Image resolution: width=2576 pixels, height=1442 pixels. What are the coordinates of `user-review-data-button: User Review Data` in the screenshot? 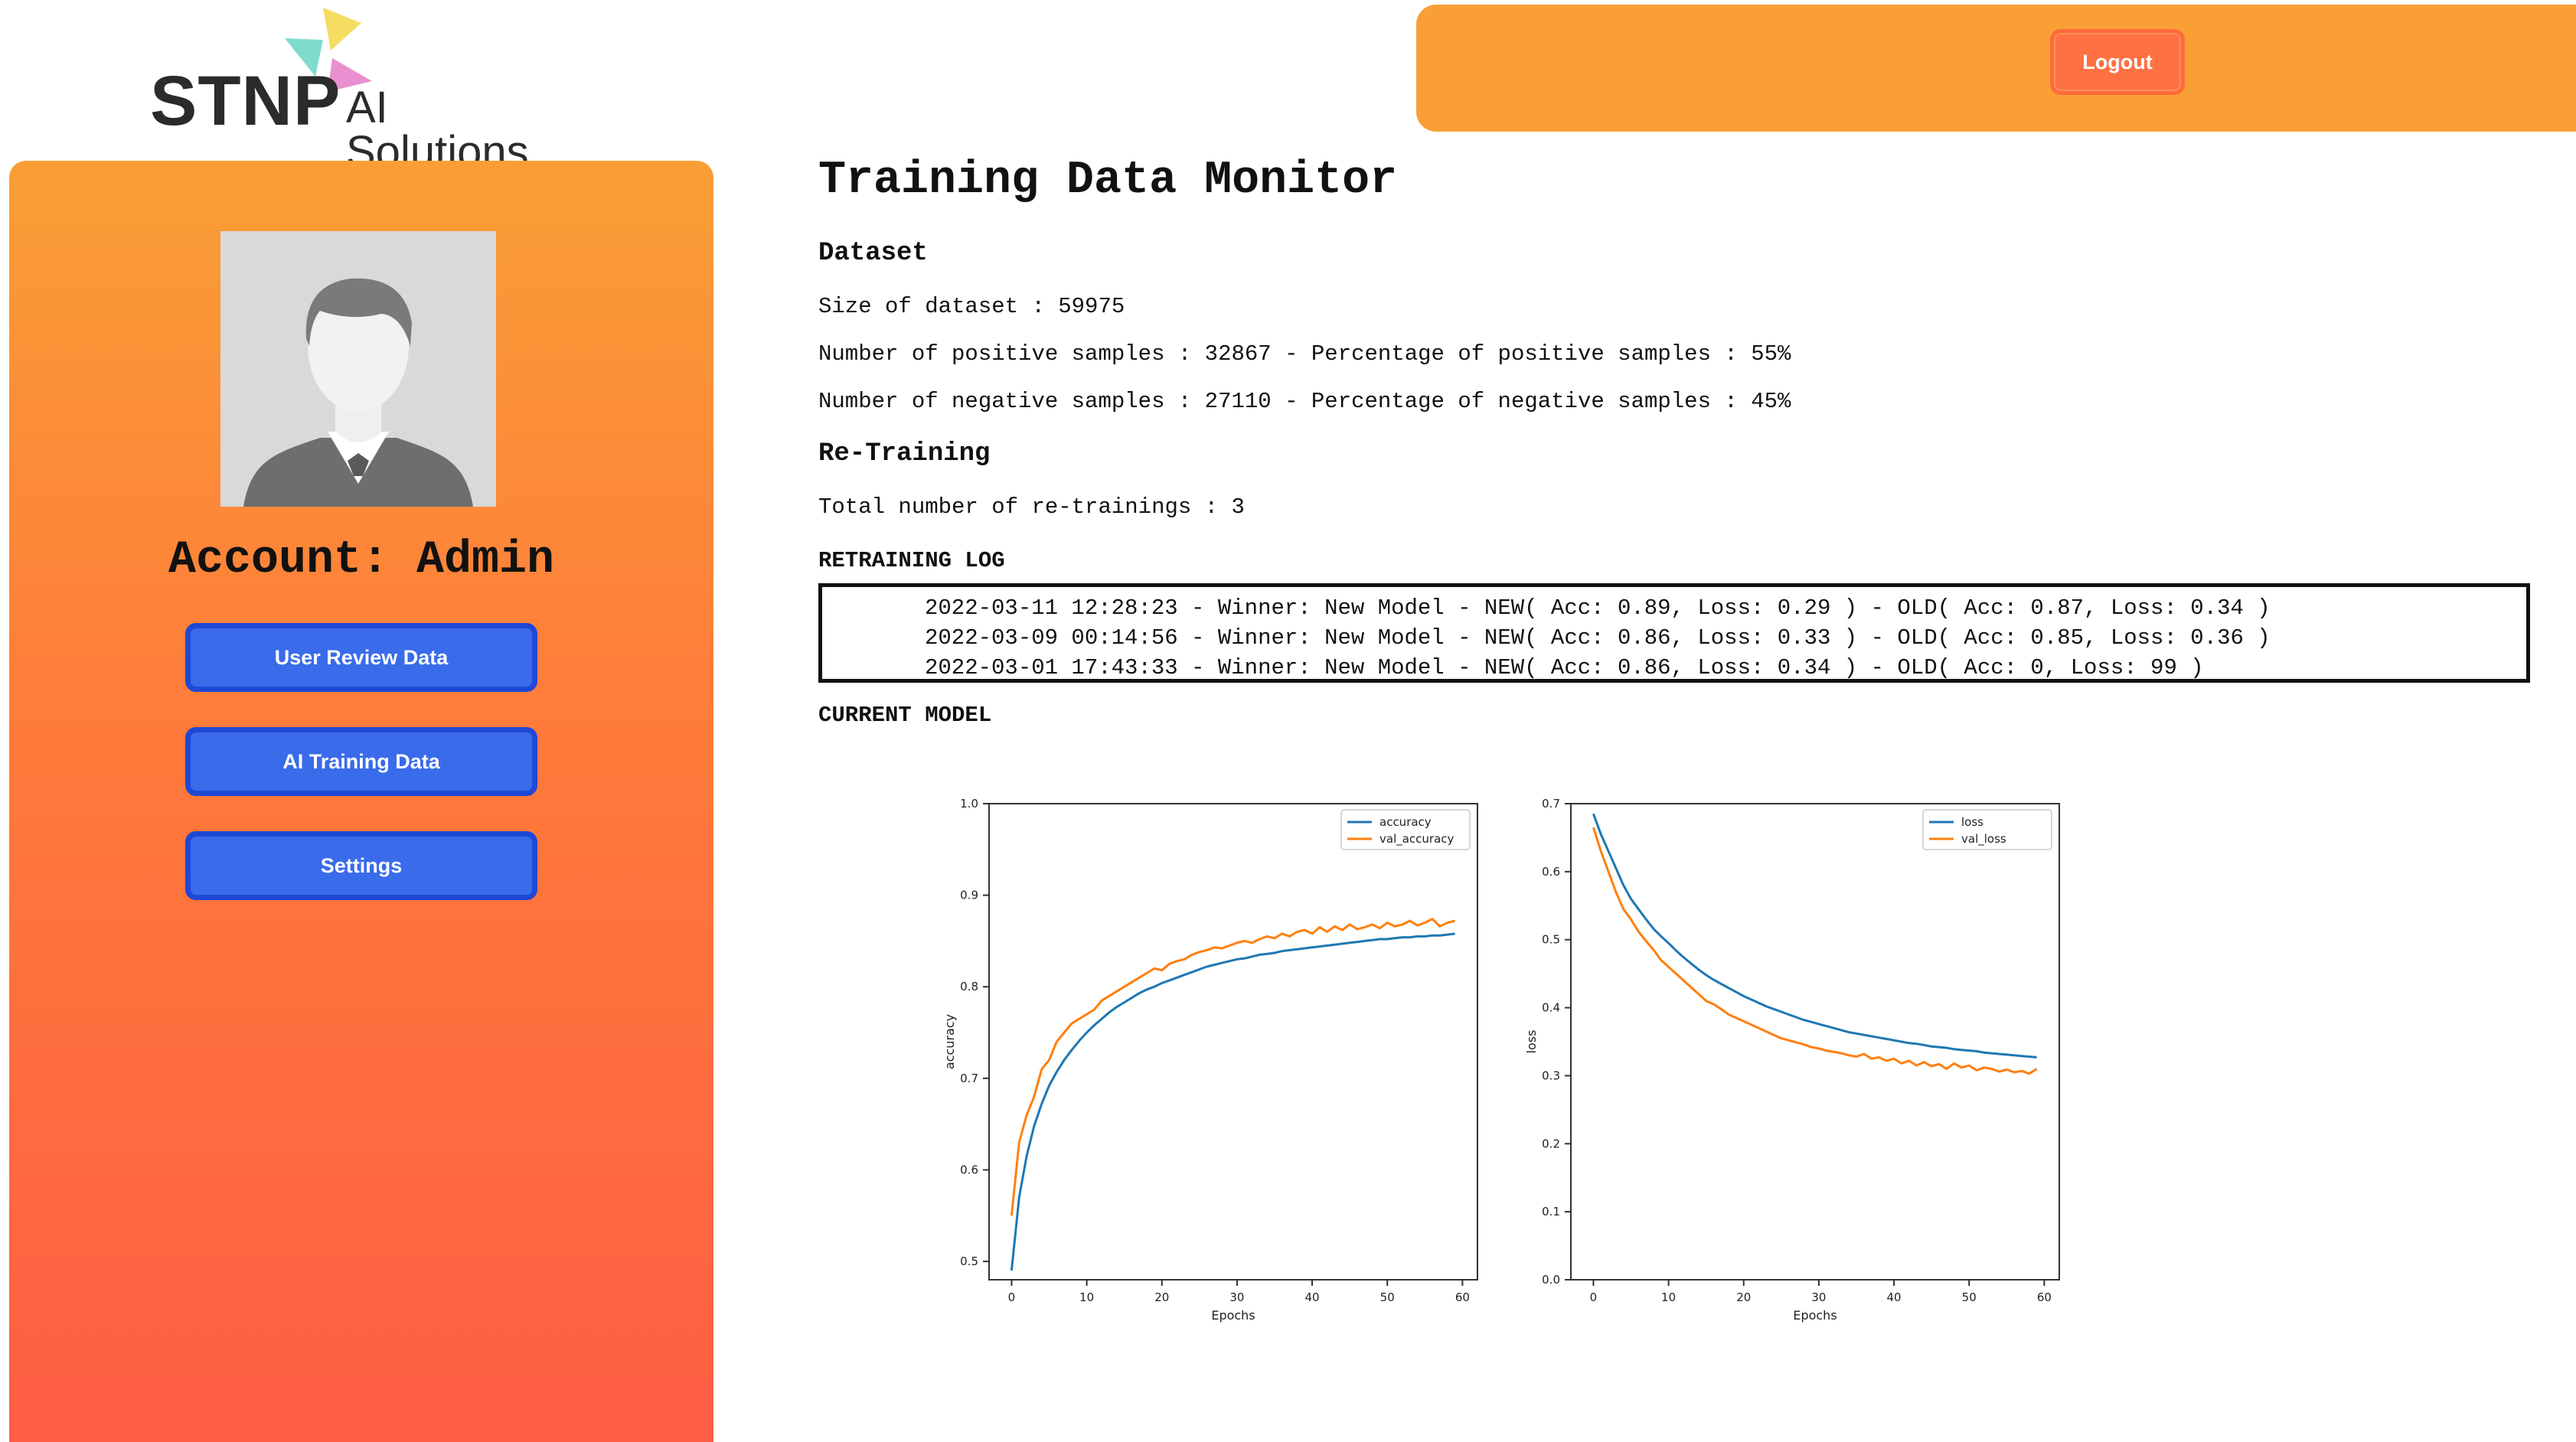 It's located at (361, 658).